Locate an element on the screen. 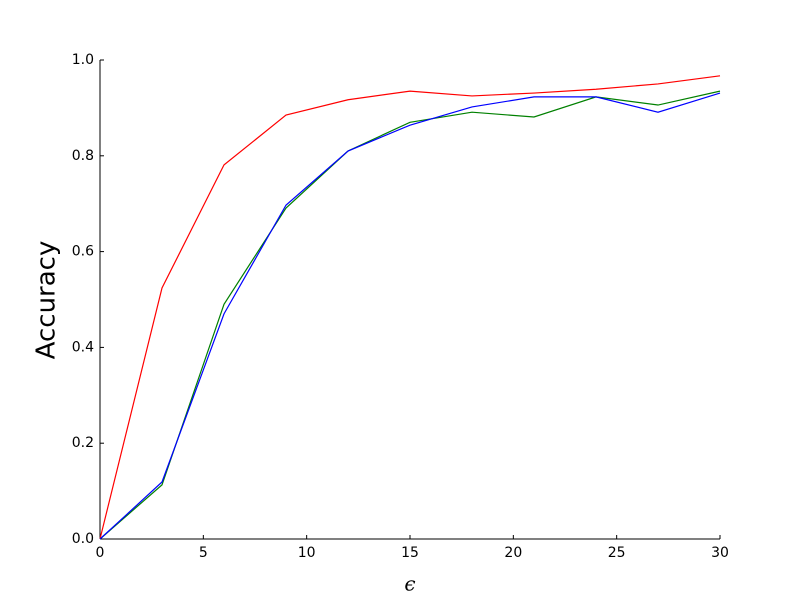  x-axis-label: ϵ is located at coordinates (409, 584).